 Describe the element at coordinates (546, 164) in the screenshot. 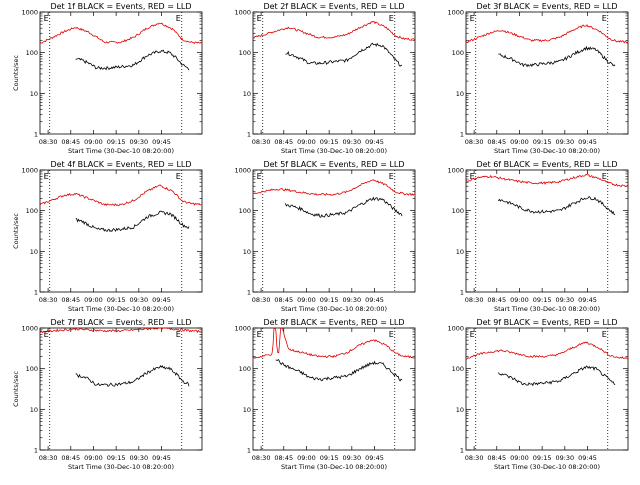

I see `panel-title: Det 6f BLACK = Events, RED = LLD` at that location.